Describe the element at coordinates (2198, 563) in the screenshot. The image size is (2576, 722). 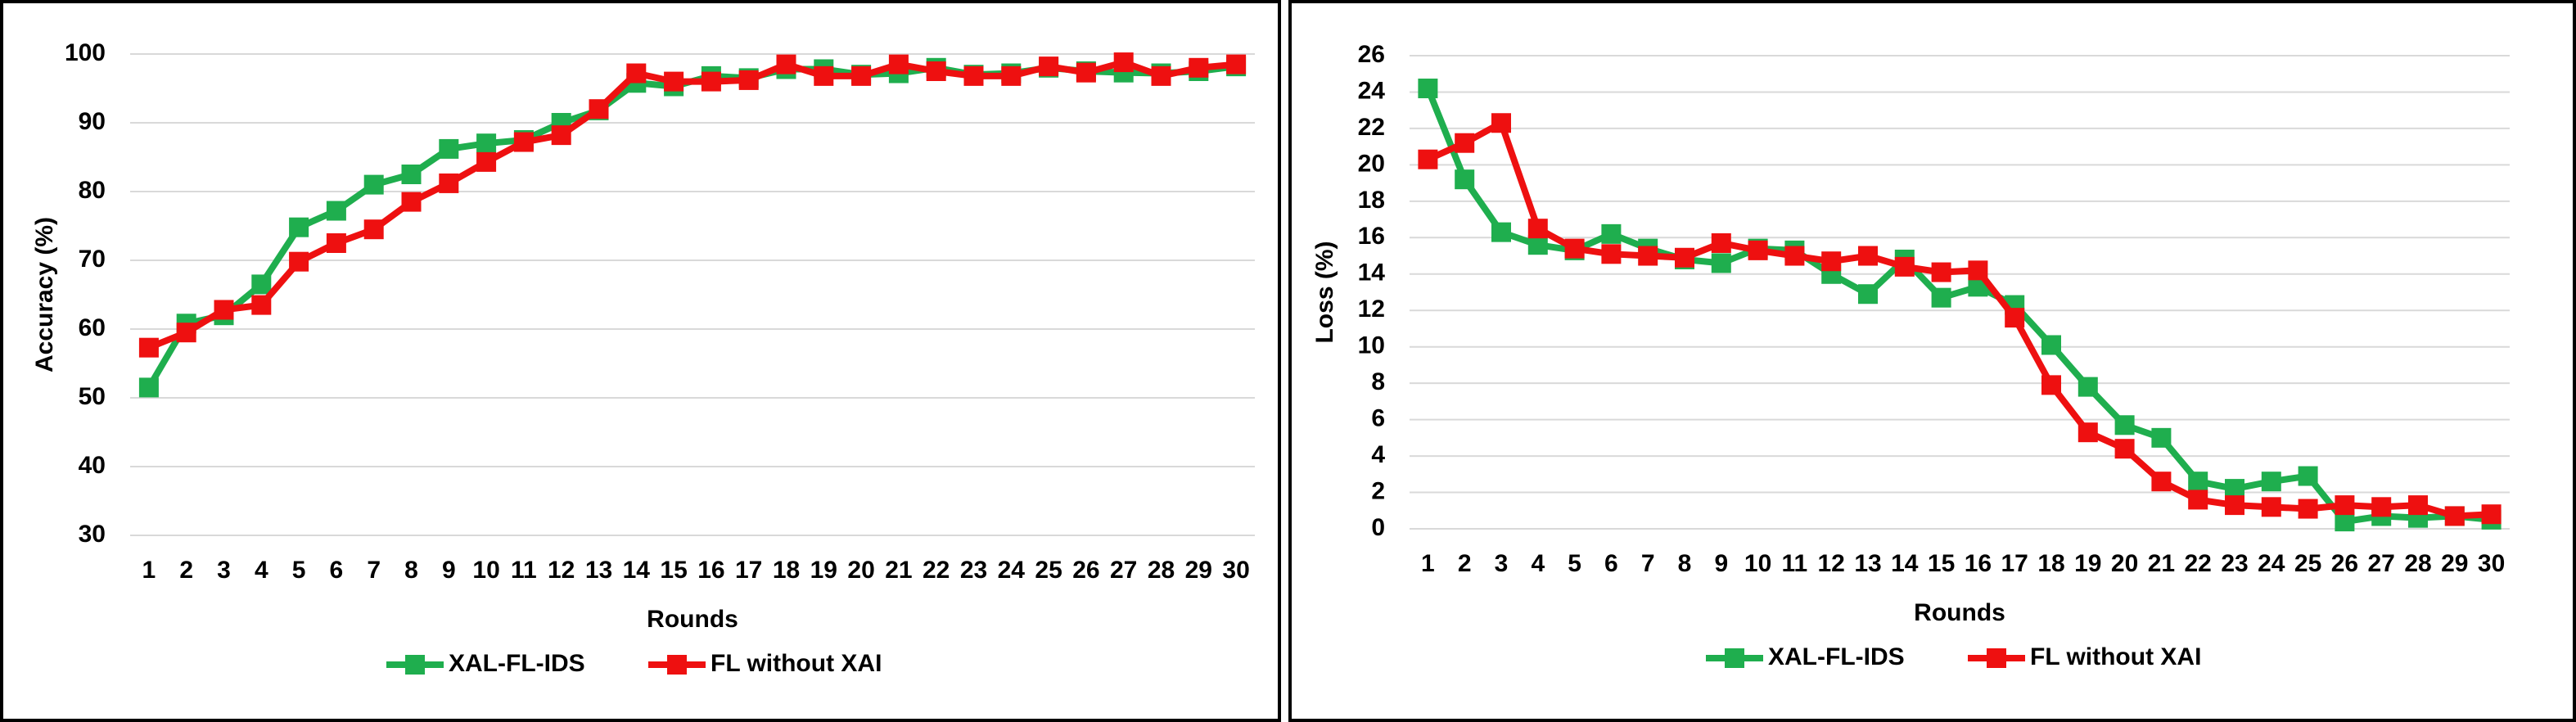
I see `x-tick-label: 22` at that location.